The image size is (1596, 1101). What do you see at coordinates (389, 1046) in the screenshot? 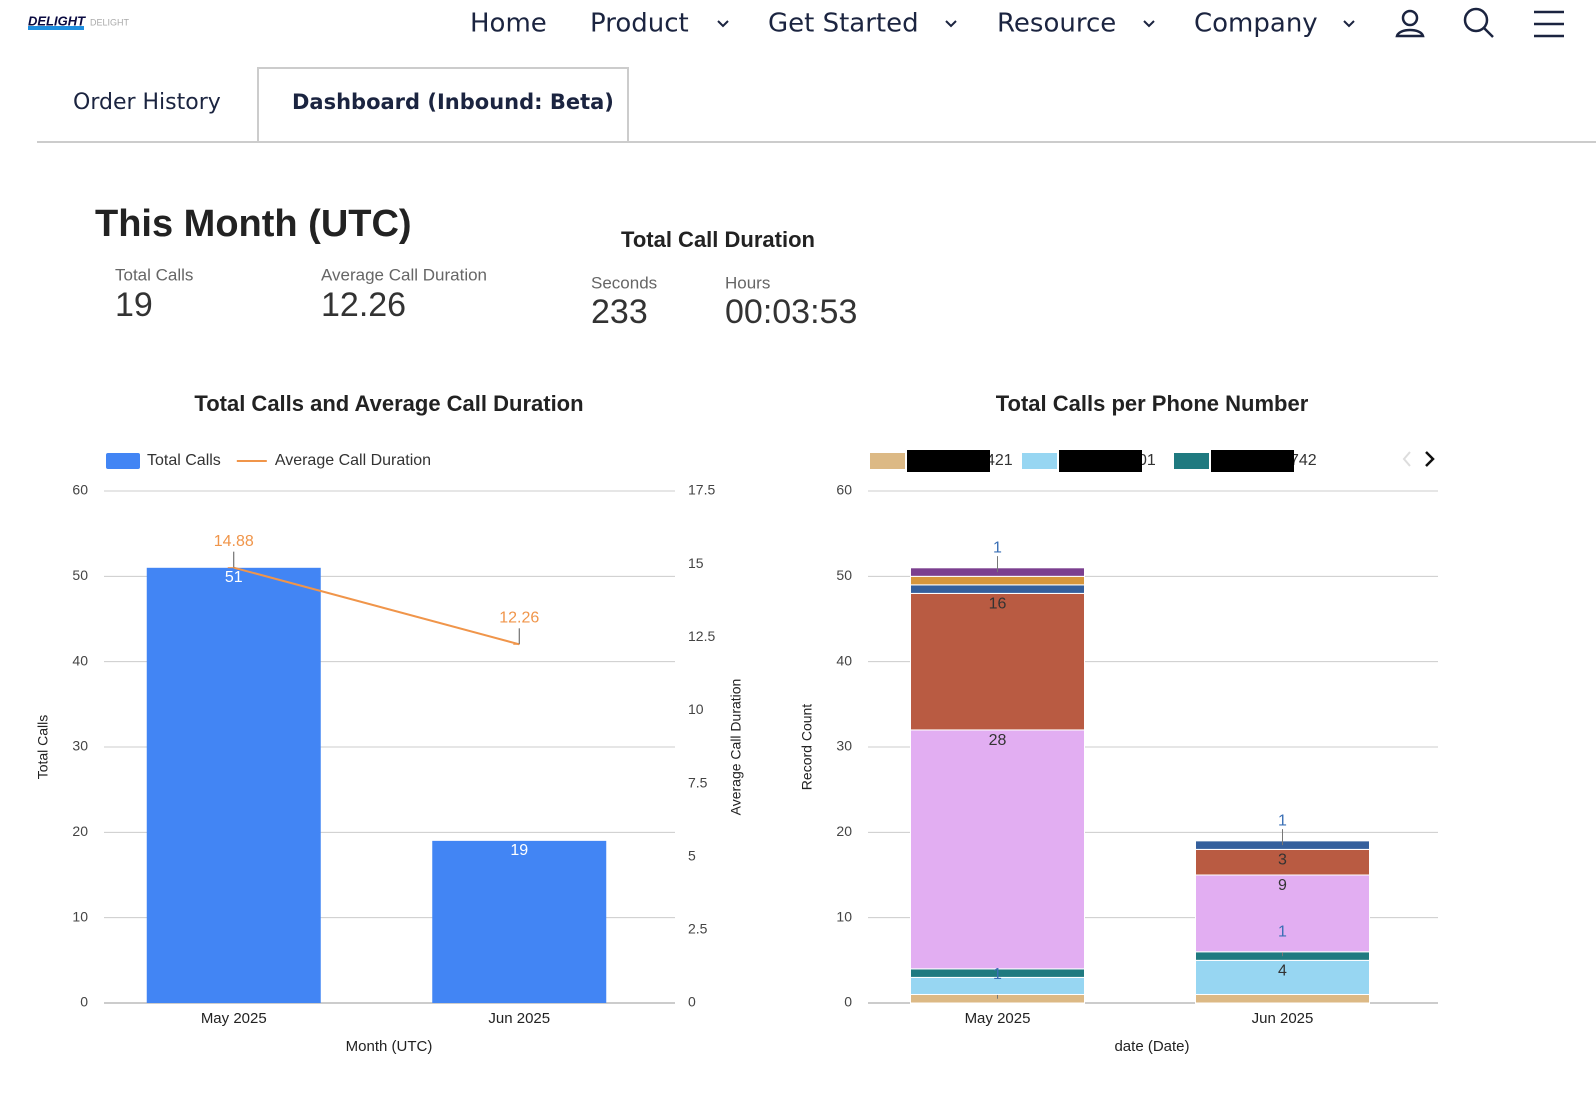
I see `x-axis-title: Month (UTC)` at bounding box center [389, 1046].